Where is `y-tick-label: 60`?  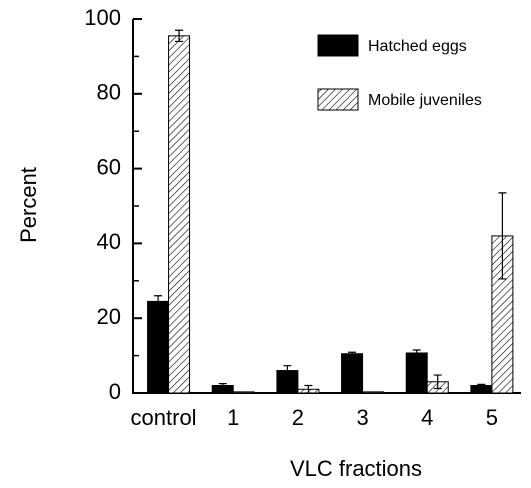 y-tick-label: 60 is located at coordinates (109, 166).